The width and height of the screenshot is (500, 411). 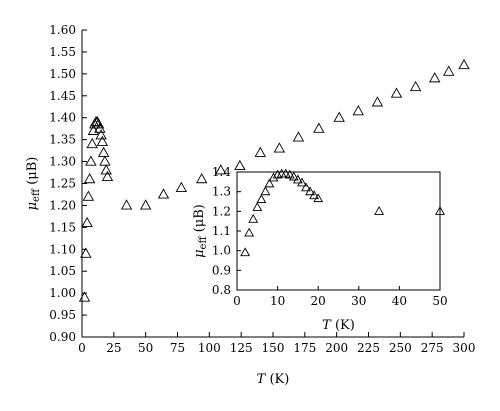 What do you see at coordinates (36, 195) in the screenshot?
I see `main-y-axis-title-sub: eff` at bounding box center [36, 195].